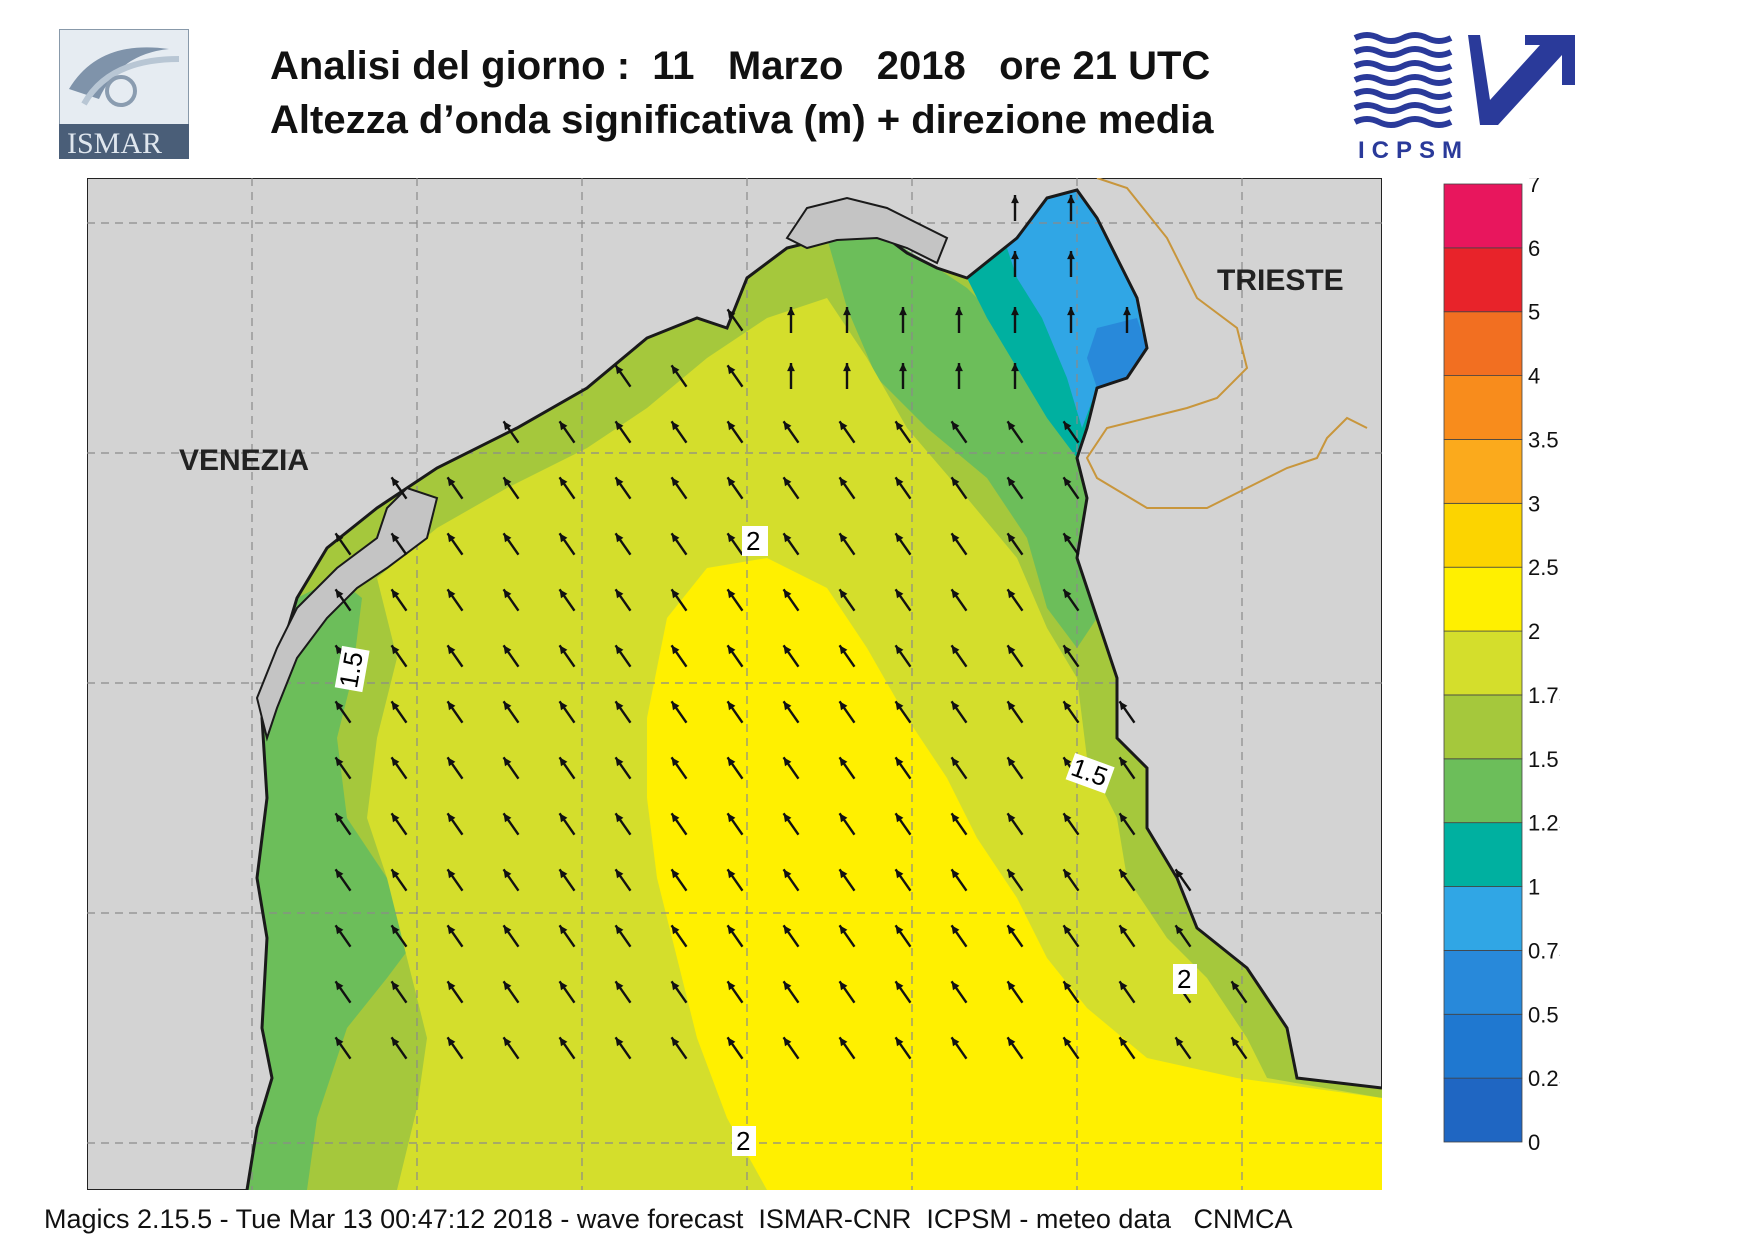 The height and width of the screenshot is (1242, 1755). Describe the element at coordinates (351, 669) in the screenshot. I see `svg-text: 1.5` at that location.